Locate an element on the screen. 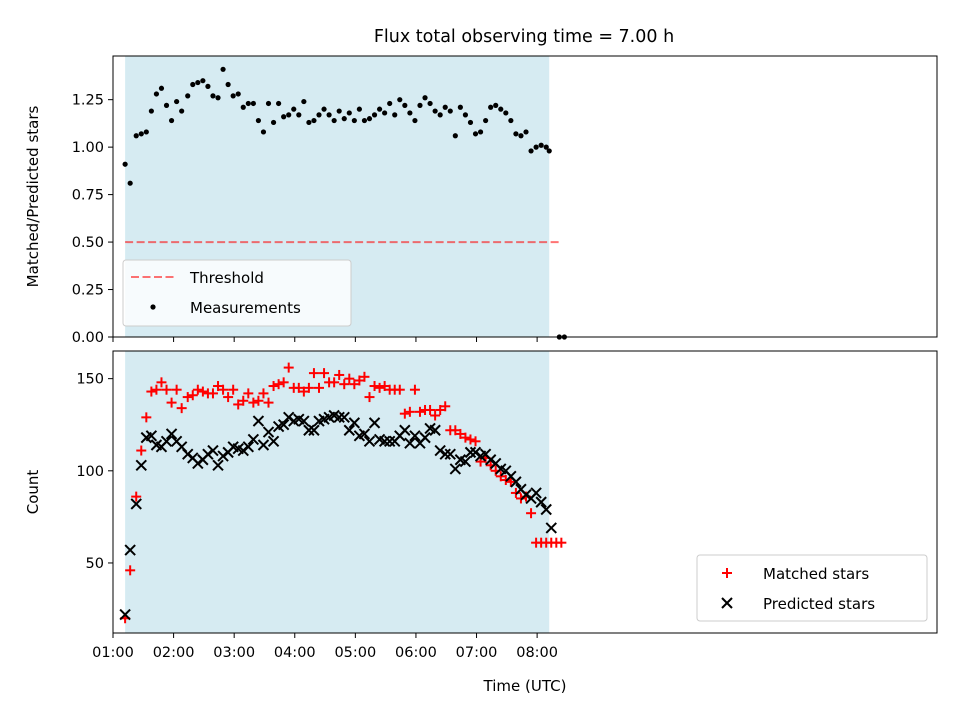 The width and height of the screenshot is (960, 720). top-y-tick-label: 0.50 is located at coordinates (88, 243).